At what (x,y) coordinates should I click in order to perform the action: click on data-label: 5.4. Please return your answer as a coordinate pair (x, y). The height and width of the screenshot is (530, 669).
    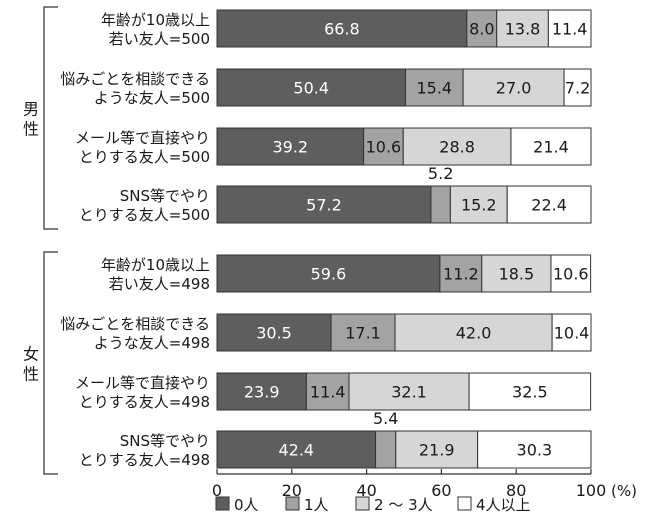
    Looking at the image, I should click on (385, 418).